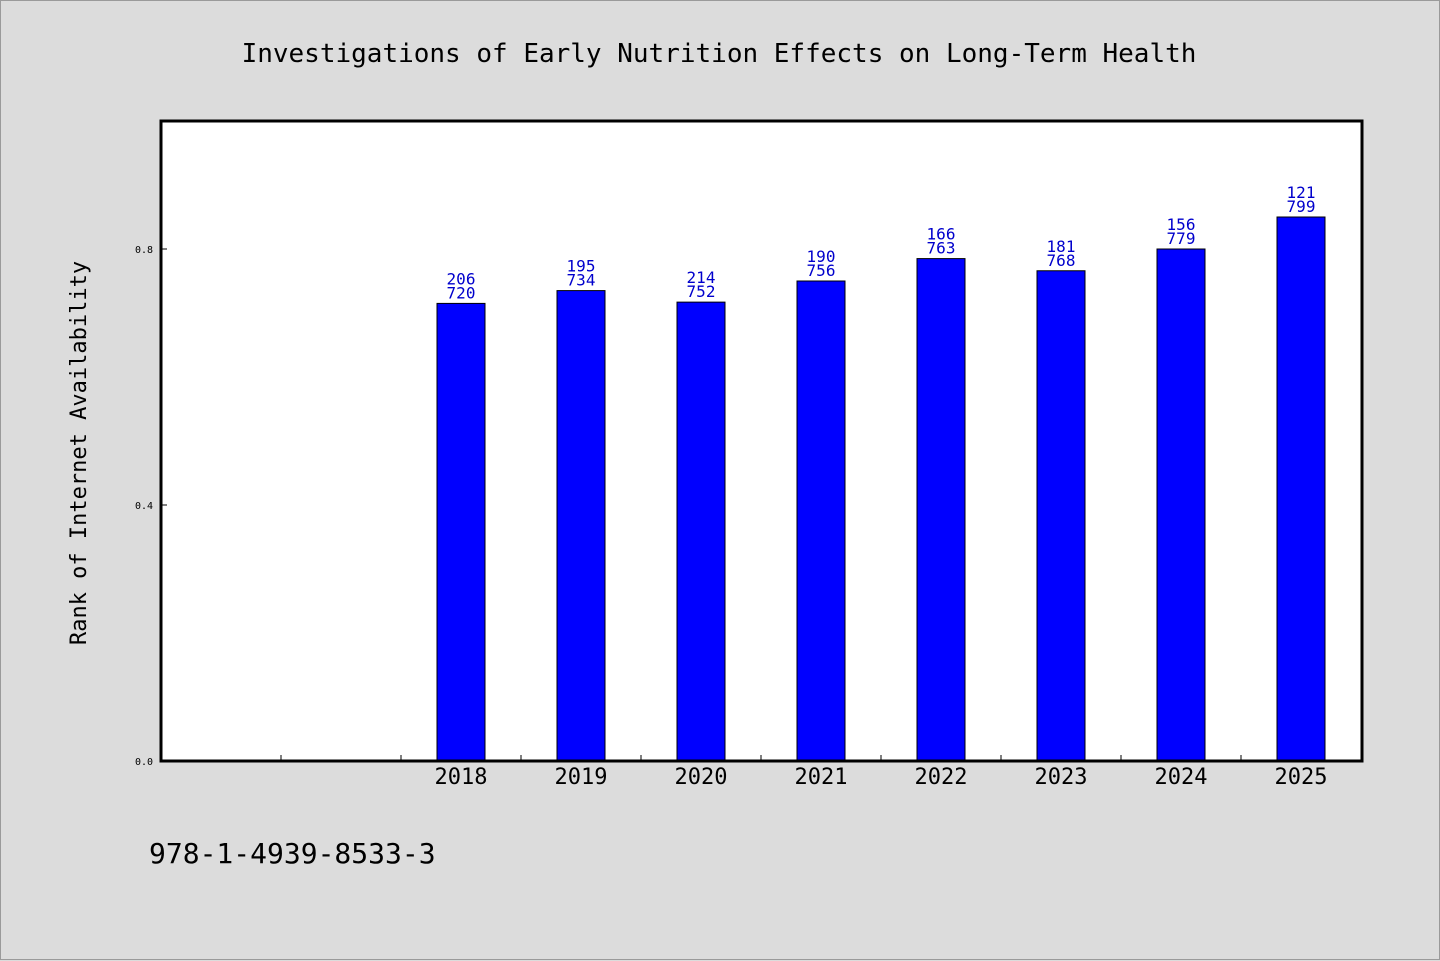 The image size is (1440, 961). I want to click on bar-2019, so click(581, 526).